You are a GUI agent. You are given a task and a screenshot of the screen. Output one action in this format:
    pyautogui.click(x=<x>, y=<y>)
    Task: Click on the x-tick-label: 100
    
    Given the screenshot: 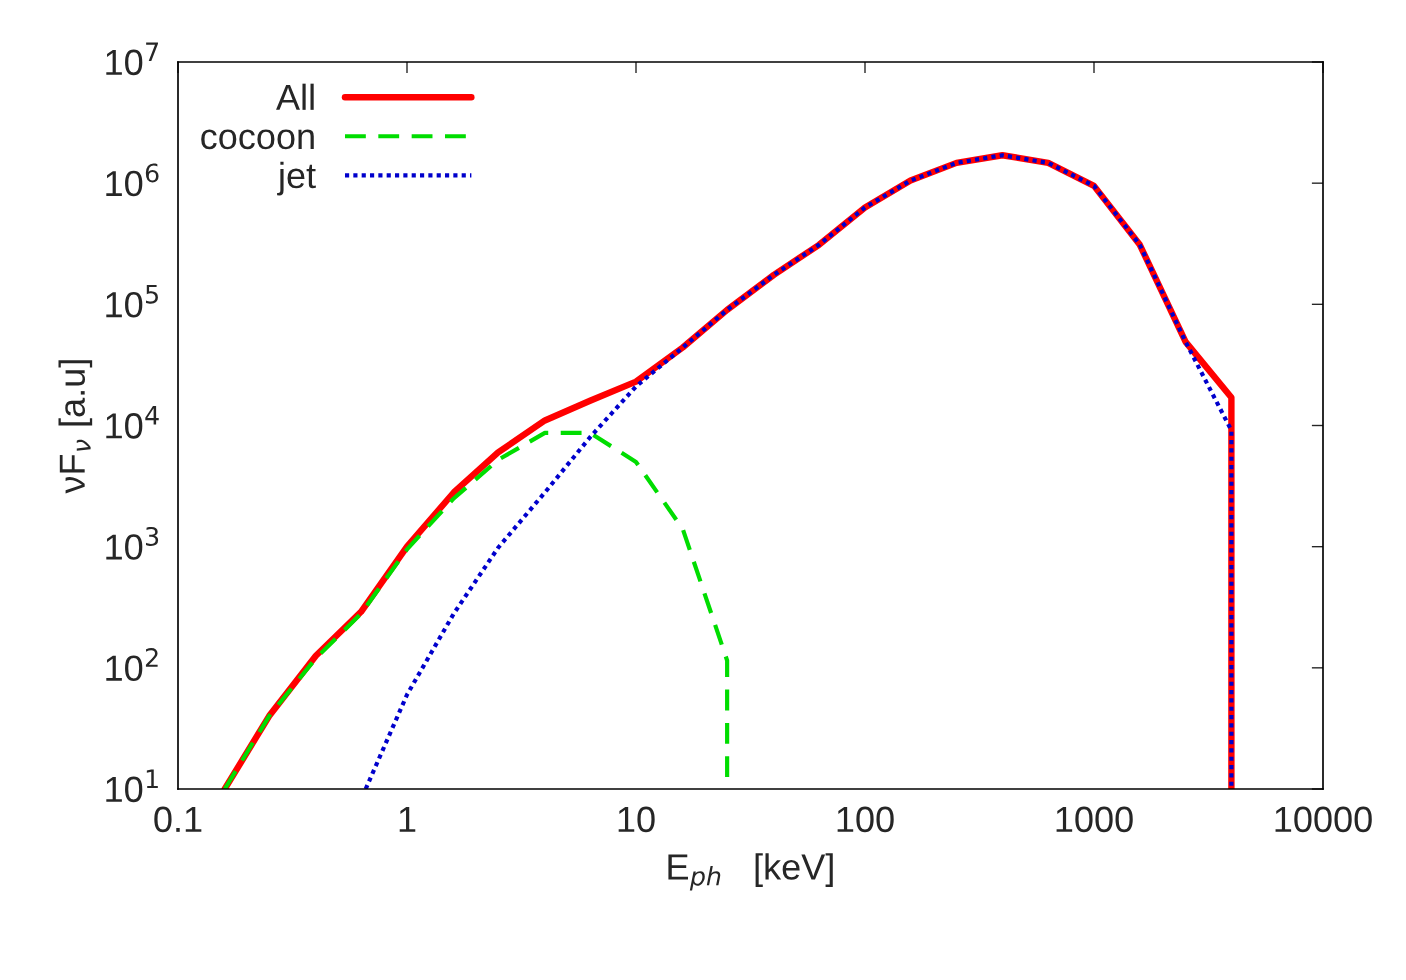 What is the action you would take?
    pyautogui.click(x=865, y=819)
    